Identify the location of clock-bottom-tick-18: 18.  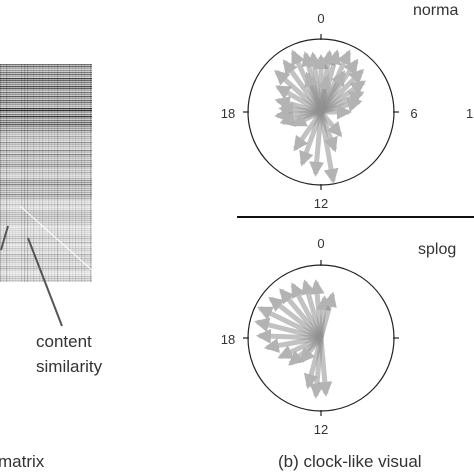
(228, 339).